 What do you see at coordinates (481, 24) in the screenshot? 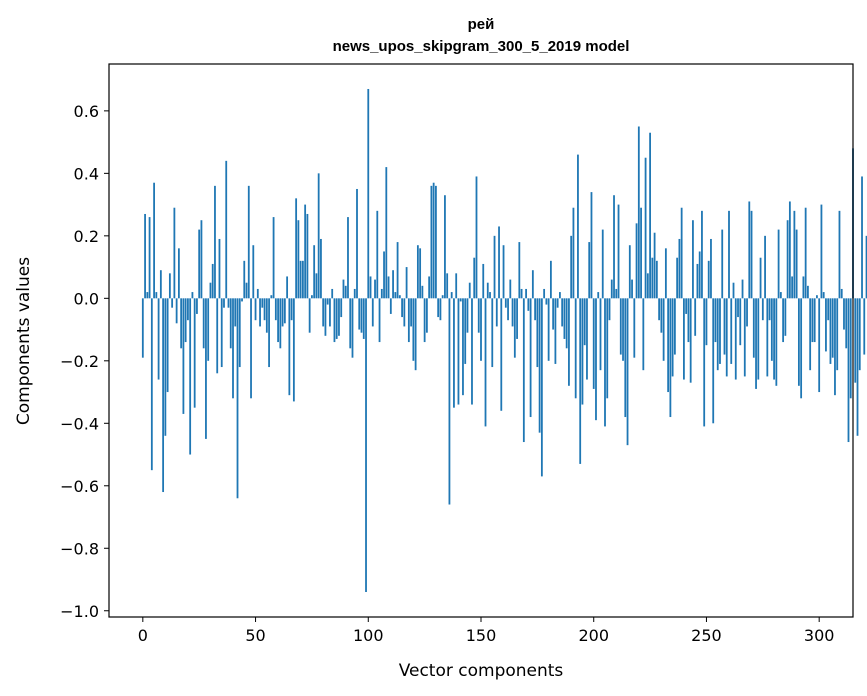
I see `chart-title: рей` at bounding box center [481, 24].